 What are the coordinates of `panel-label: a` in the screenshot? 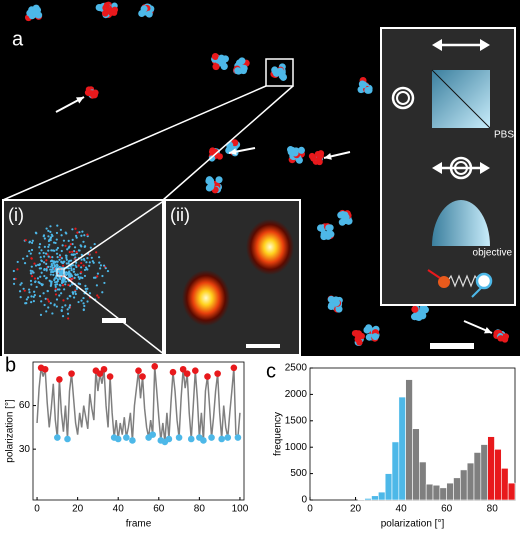 It's located at (18, 39).